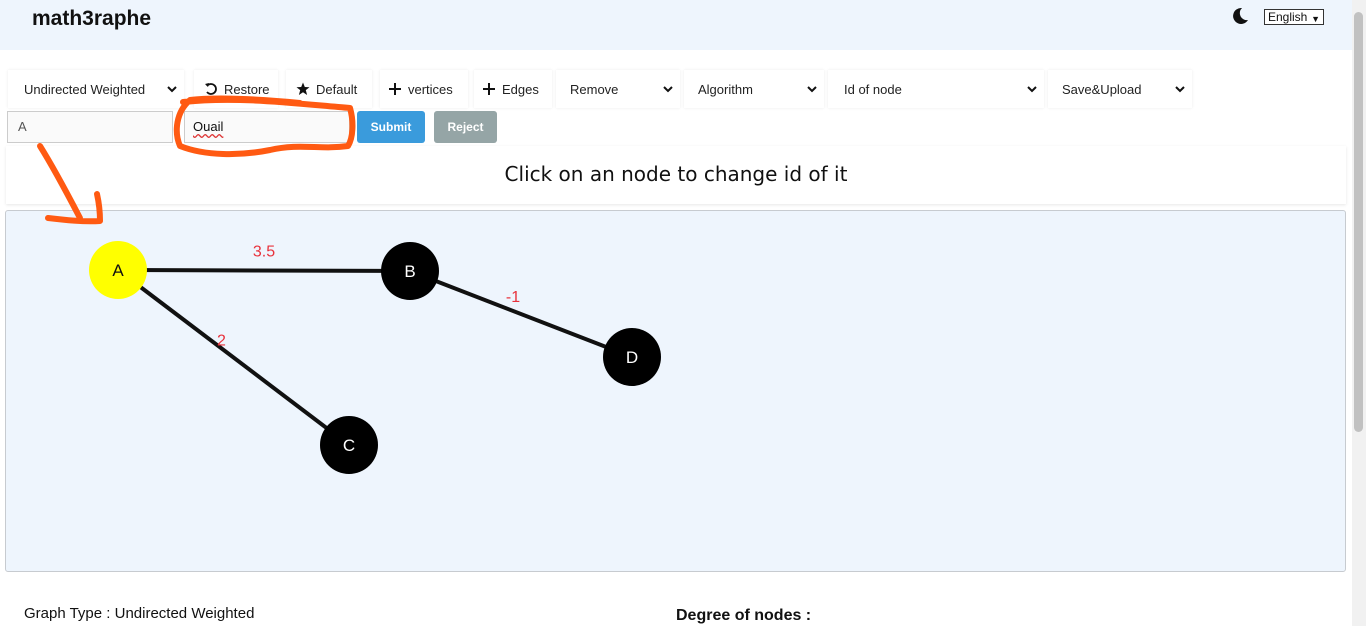 This screenshot has height=626, width=1366. I want to click on edge-weight-label: 2, so click(221, 341).